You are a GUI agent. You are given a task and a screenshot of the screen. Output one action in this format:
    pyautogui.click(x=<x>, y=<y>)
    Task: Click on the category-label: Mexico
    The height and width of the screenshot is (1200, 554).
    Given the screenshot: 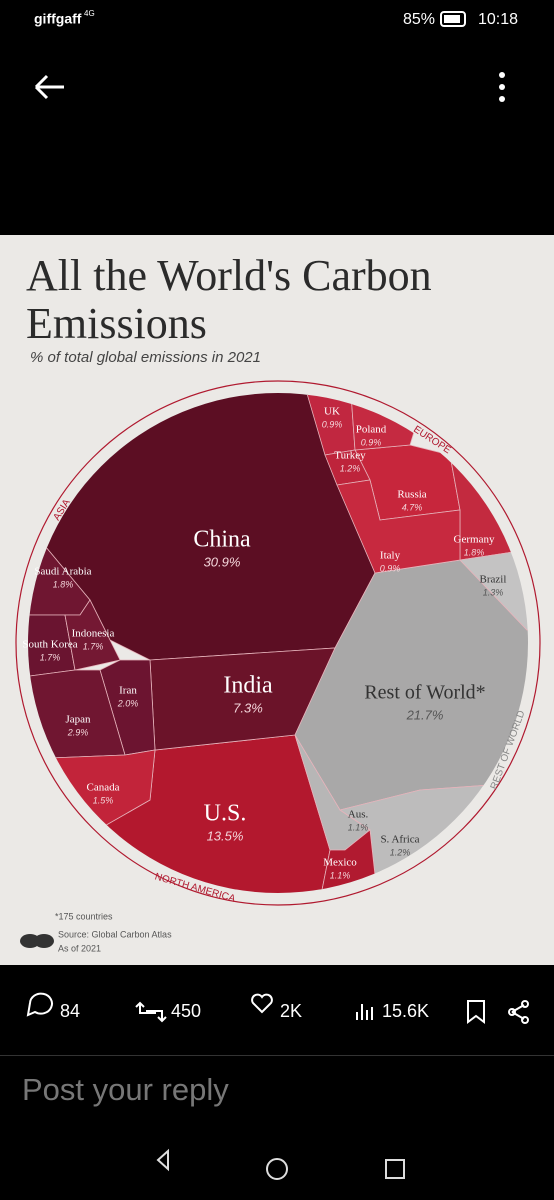 What is the action you would take?
    pyautogui.click(x=340, y=863)
    